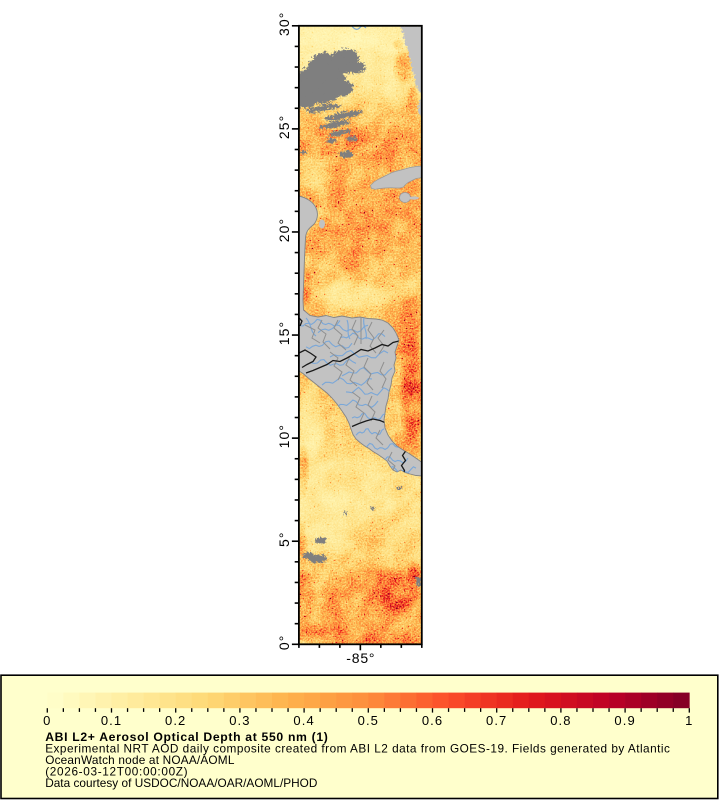  I want to click on svg-text: 0, so click(47, 720).